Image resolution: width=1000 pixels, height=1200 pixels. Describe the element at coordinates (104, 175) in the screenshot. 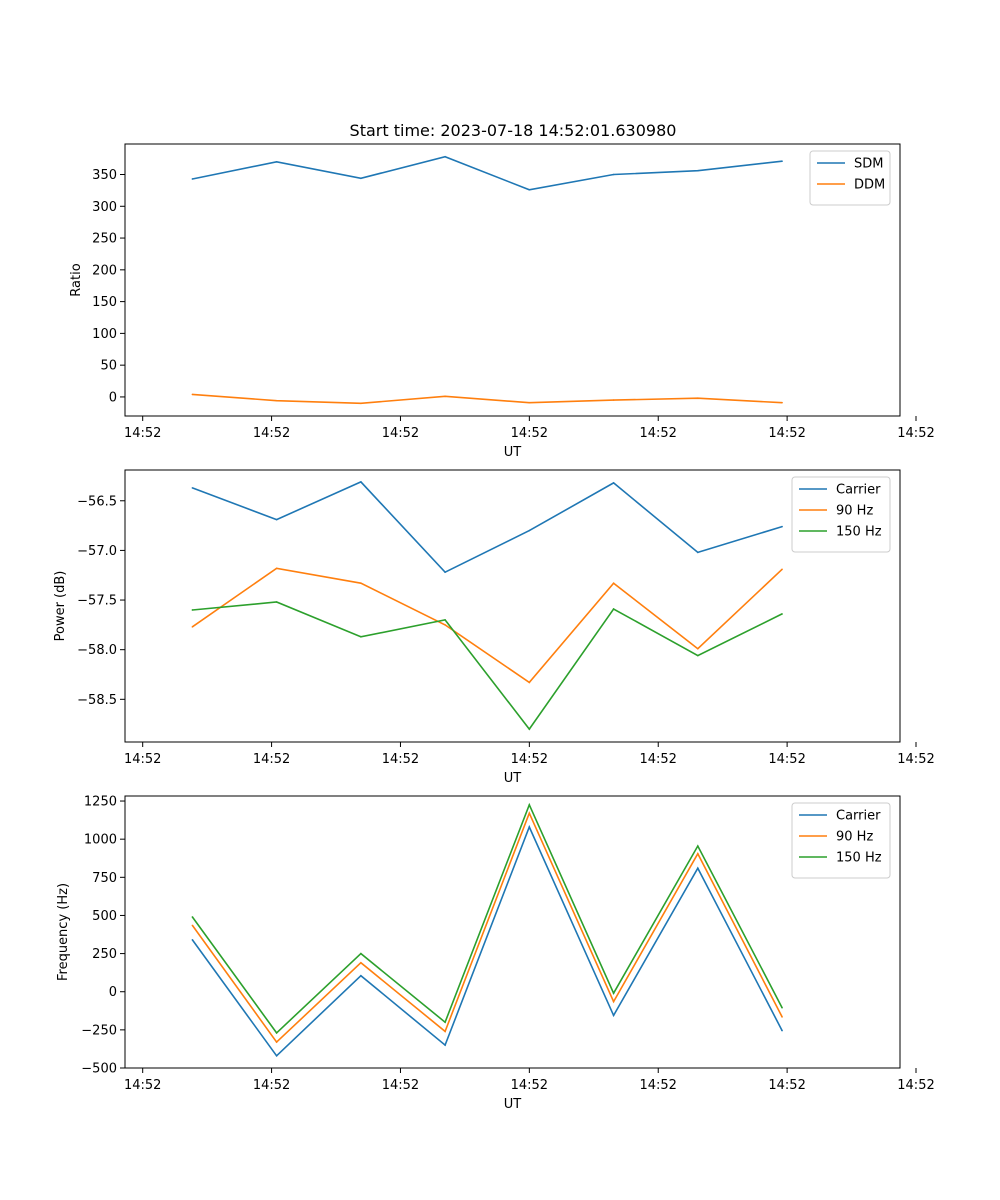

I see `y-tick-label: 350` at that location.